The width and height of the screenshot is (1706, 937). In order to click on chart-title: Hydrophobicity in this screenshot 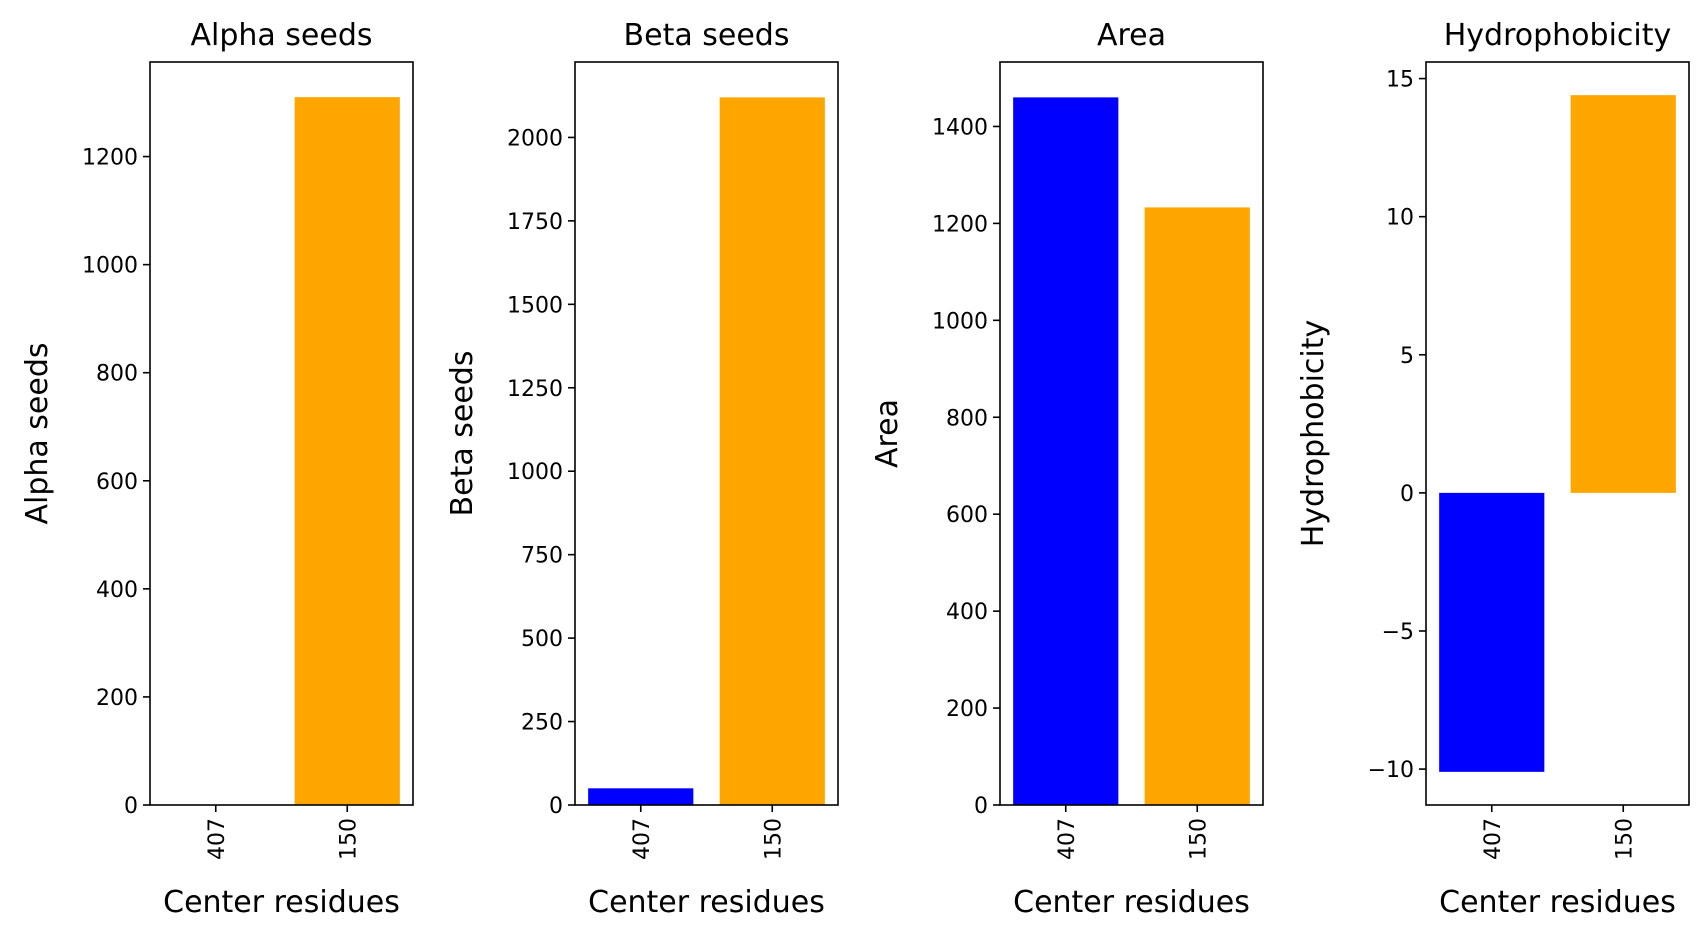, I will do `click(1558, 35)`.